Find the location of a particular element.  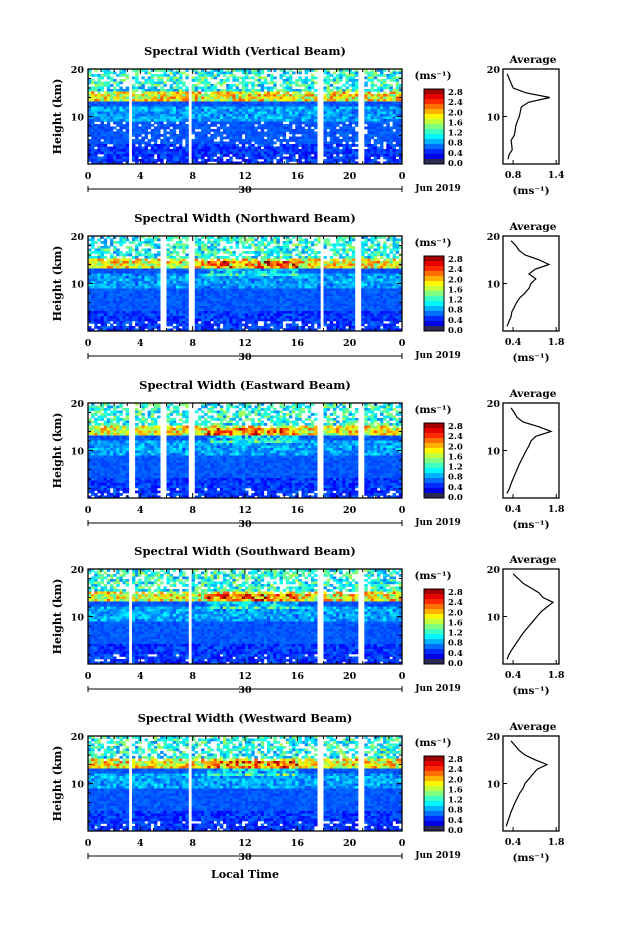

average-profile-southward: Average 10 20 0.4 1.8 (ms⁻¹) is located at coordinates (526, 625).